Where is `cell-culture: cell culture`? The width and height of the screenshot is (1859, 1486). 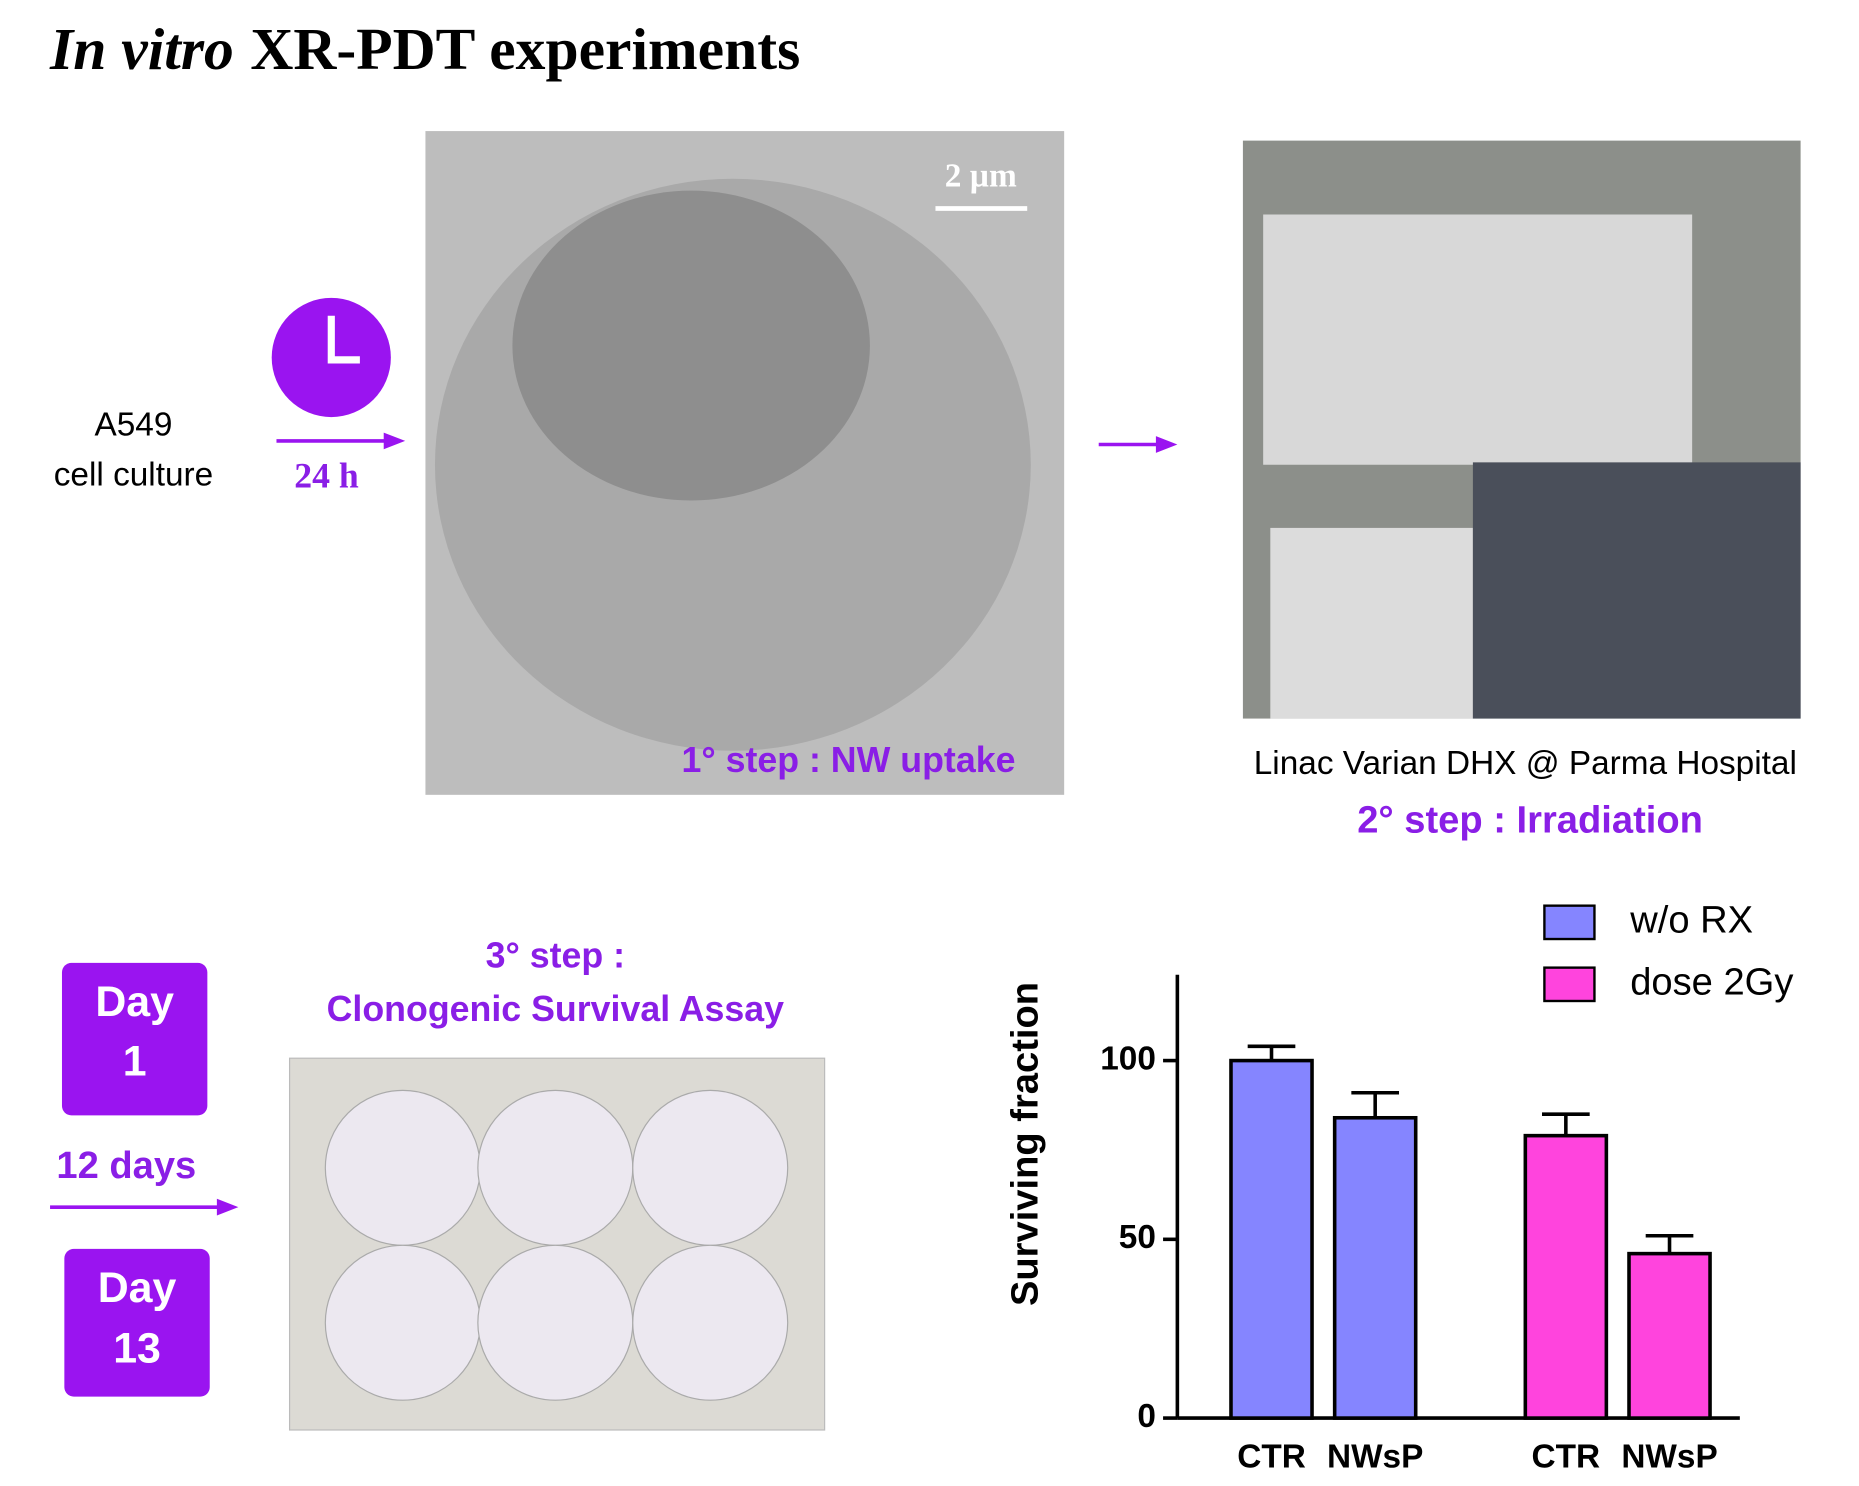 cell-culture: cell culture is located at coordinates (133, 474).